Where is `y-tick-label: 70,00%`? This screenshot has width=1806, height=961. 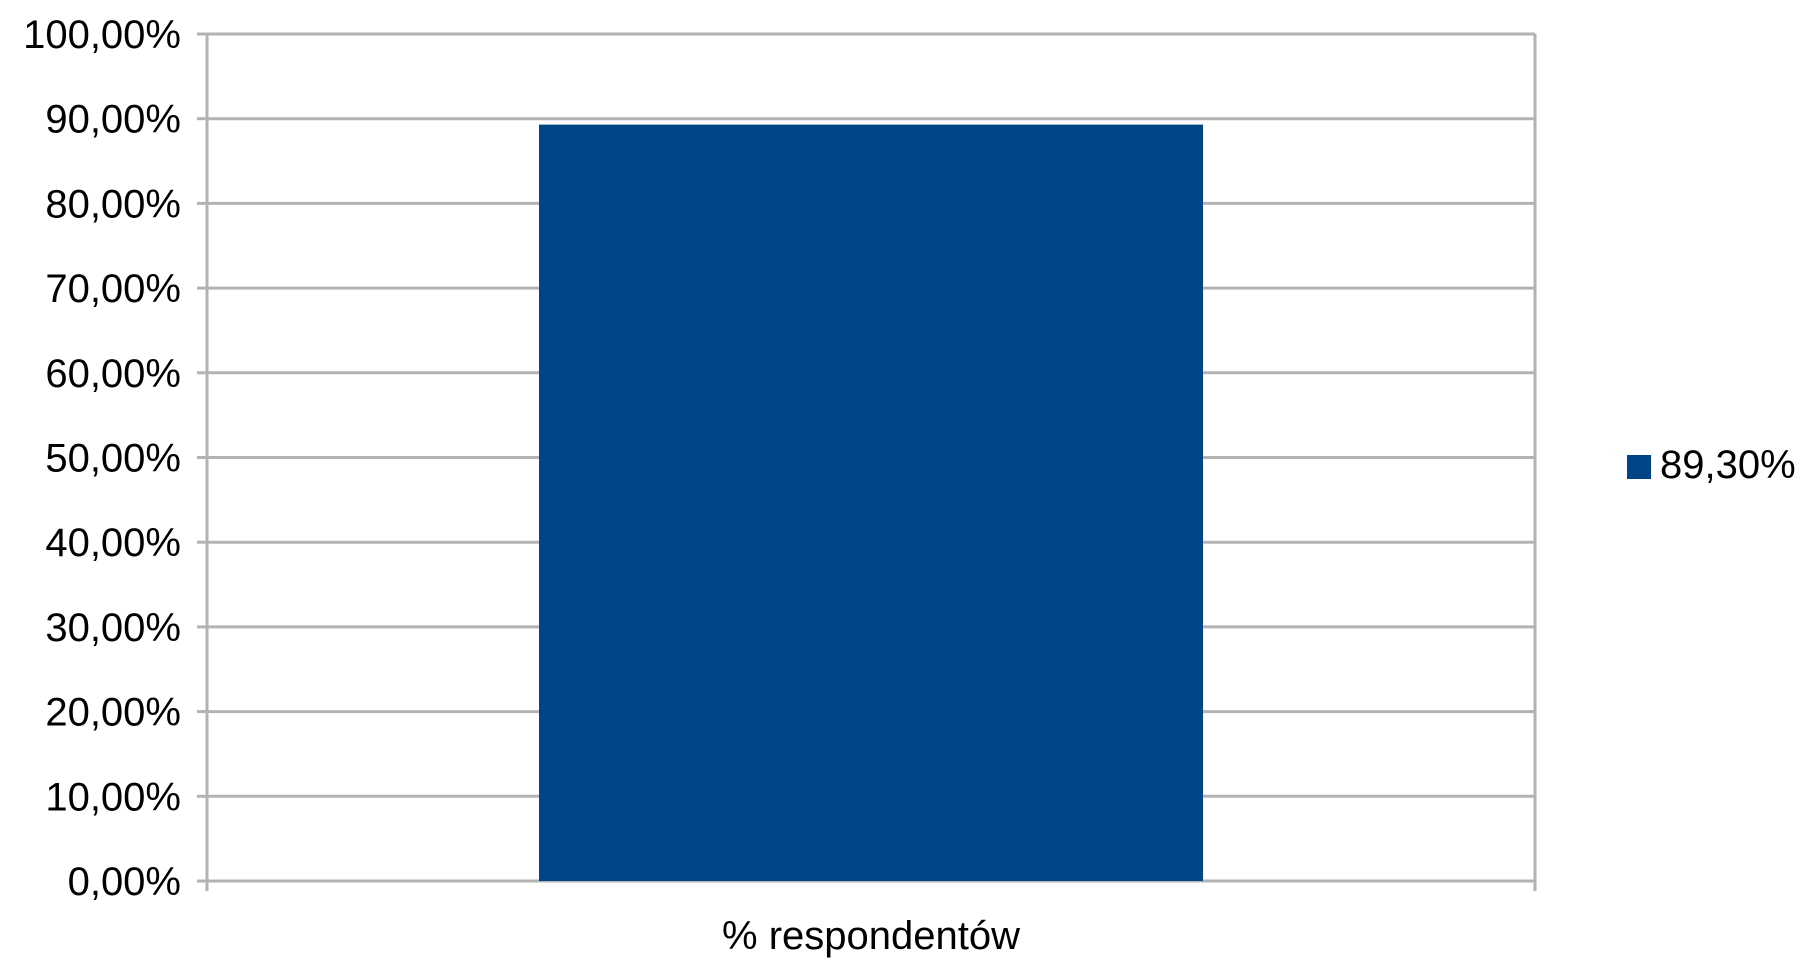 y-tick-label: 70,00% is located at coordinates (113, 289).